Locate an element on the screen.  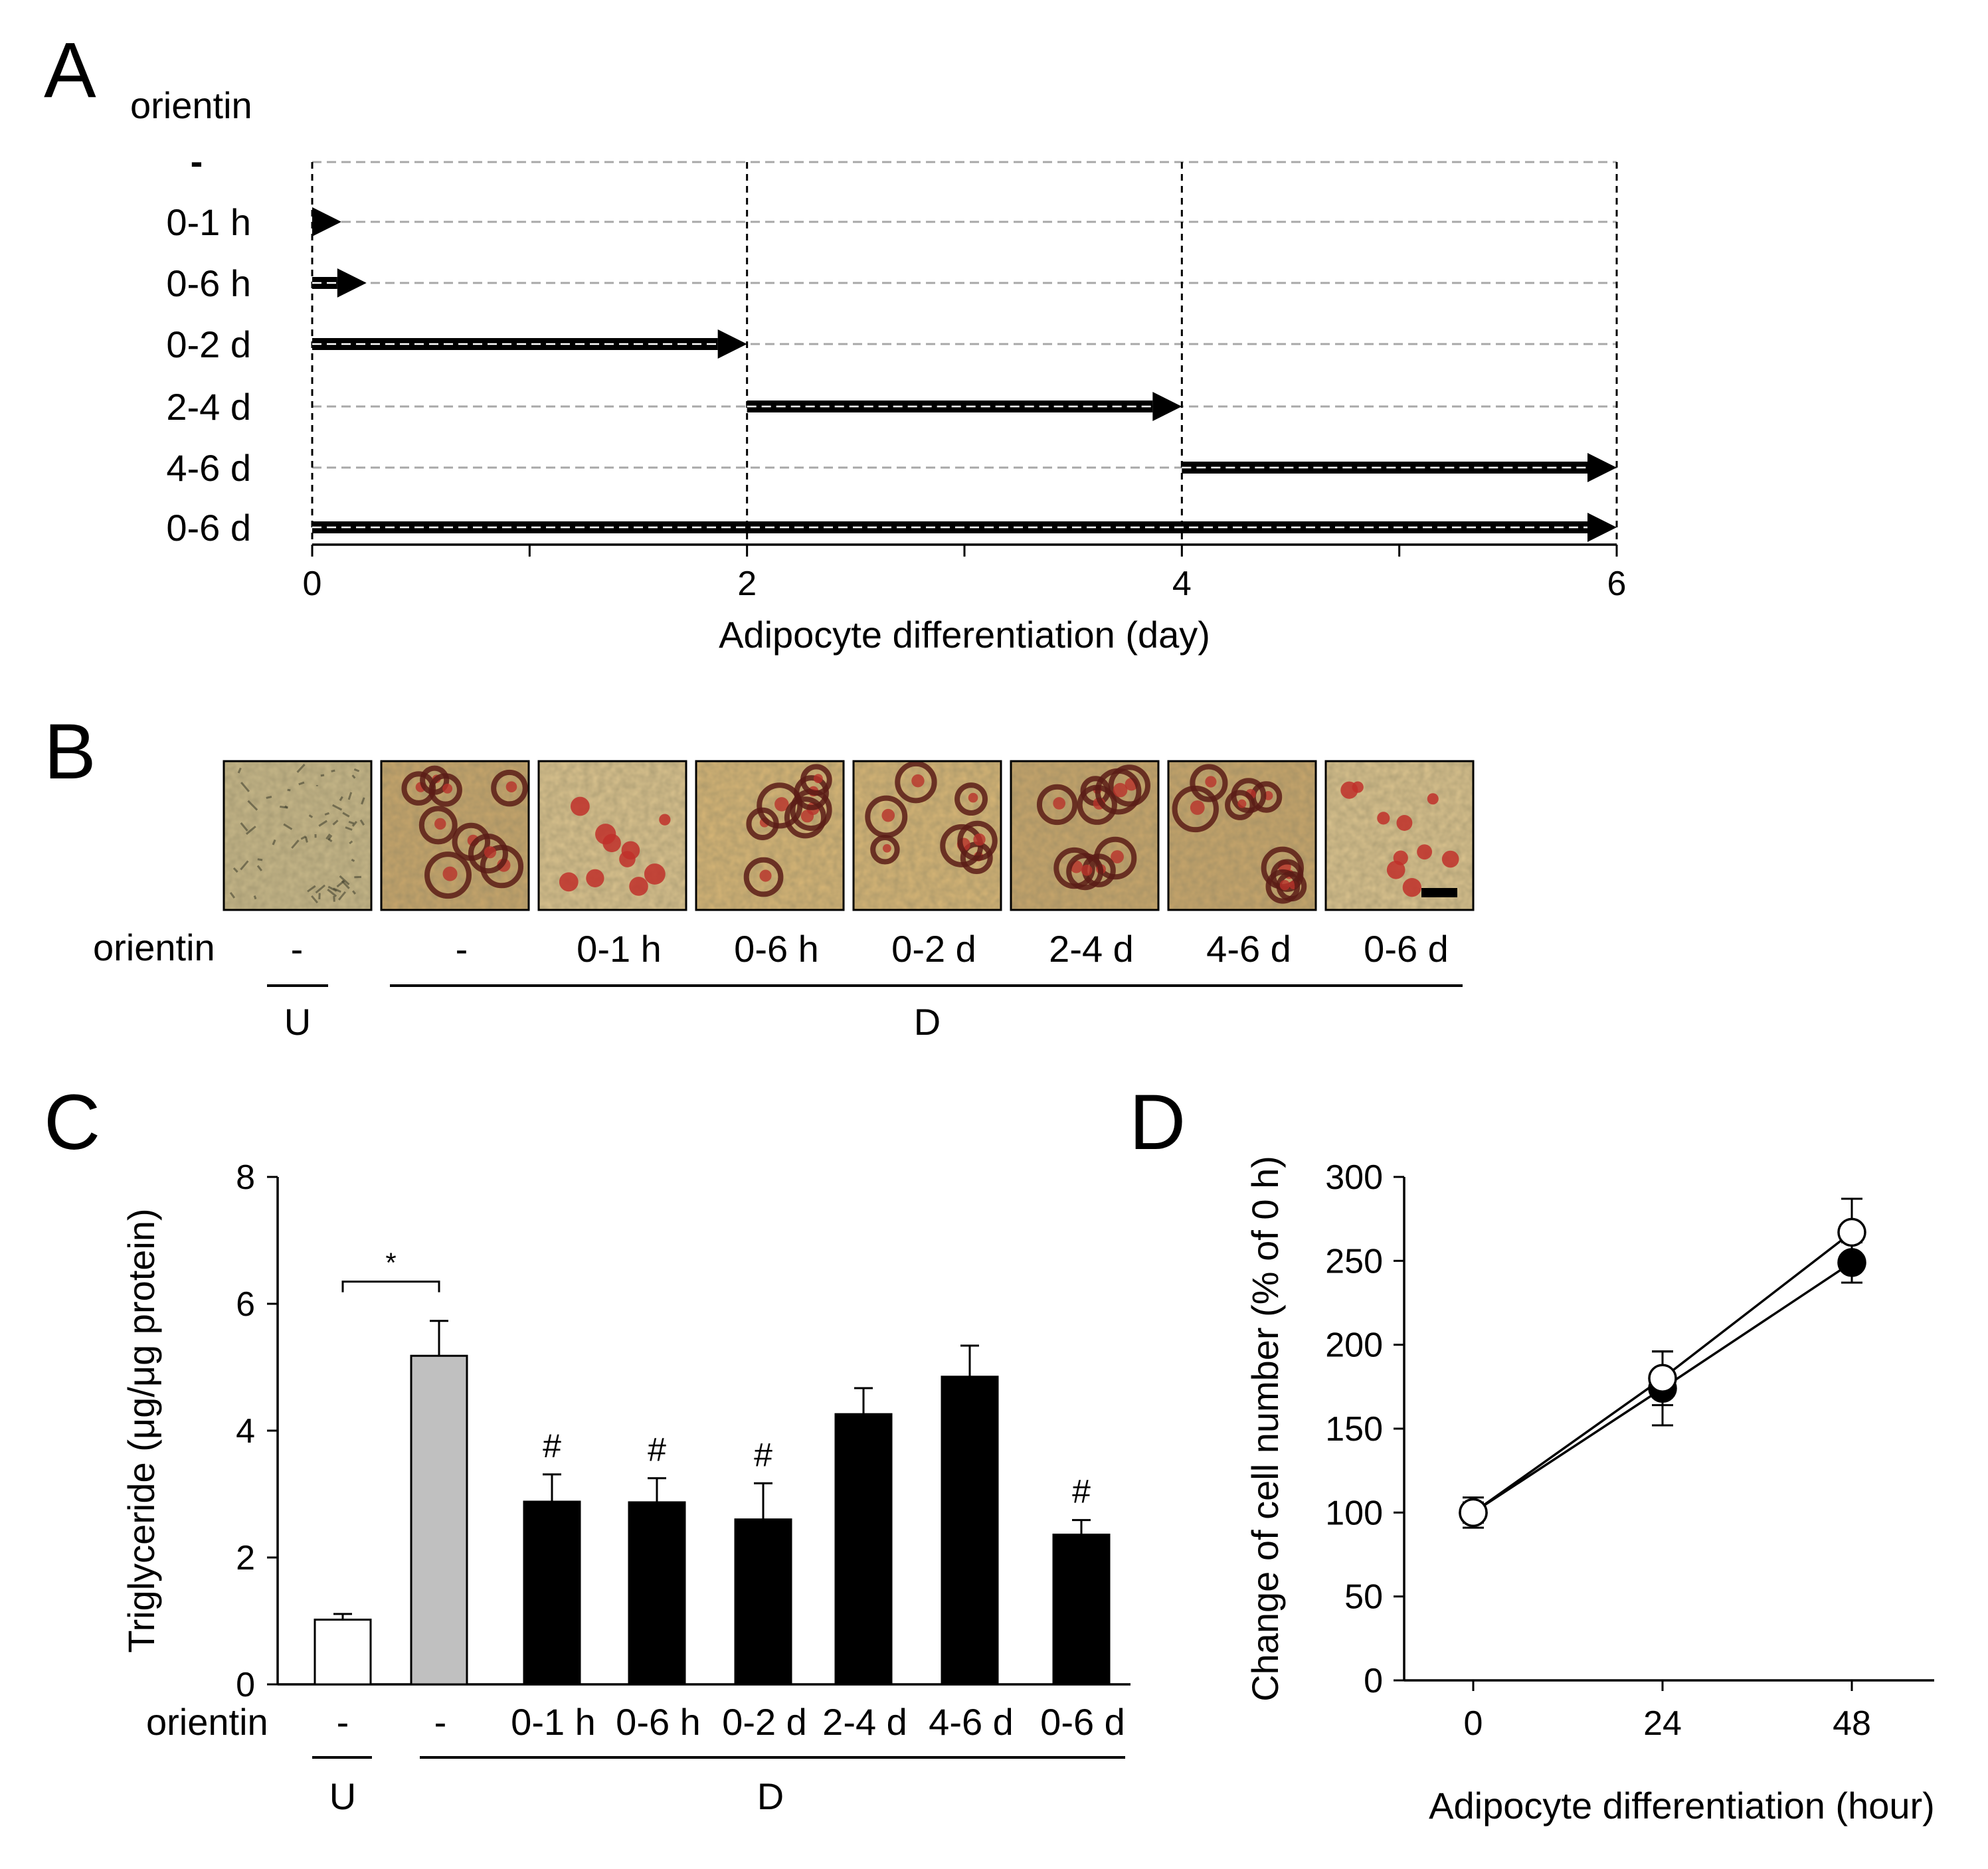
category-label: 0-6 h is located at coordinates (658, 1722).